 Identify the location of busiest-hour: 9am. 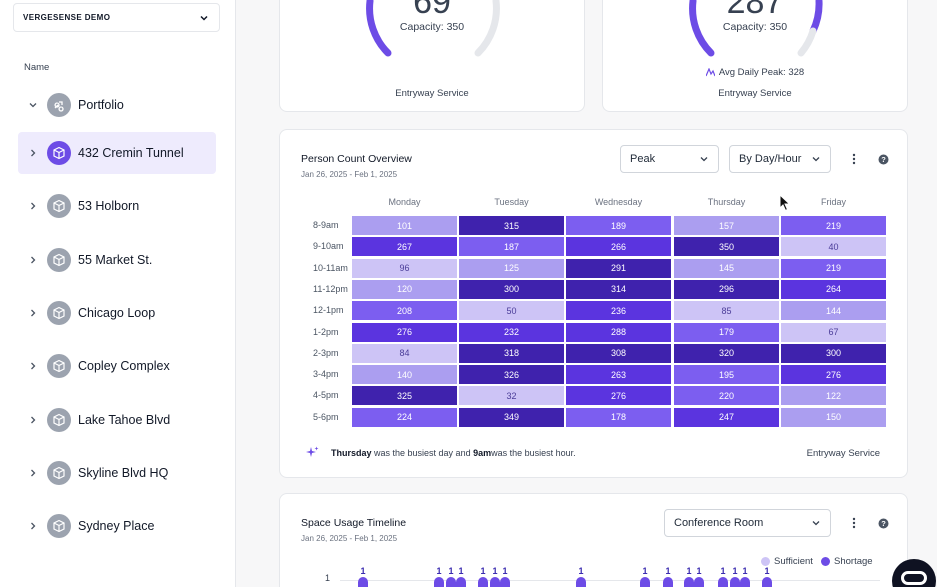
(482, 452).